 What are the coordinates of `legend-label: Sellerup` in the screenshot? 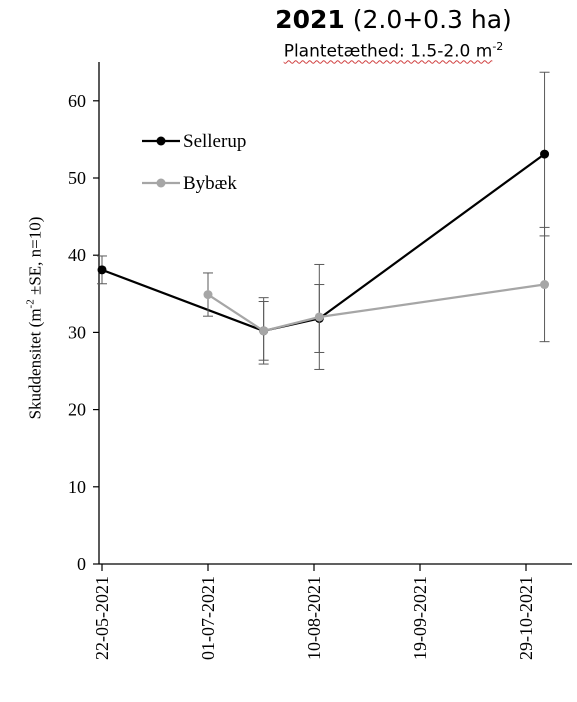 It's located at (214, 141).